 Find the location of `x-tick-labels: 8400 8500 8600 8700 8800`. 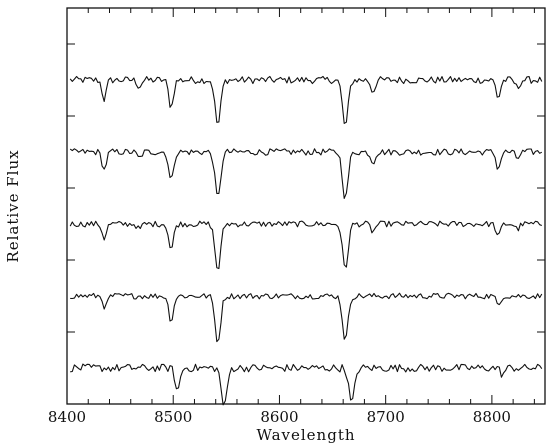

x-tick-labels: 8400 8500 8600 8700 8800 is located at coordinates (279, 417).